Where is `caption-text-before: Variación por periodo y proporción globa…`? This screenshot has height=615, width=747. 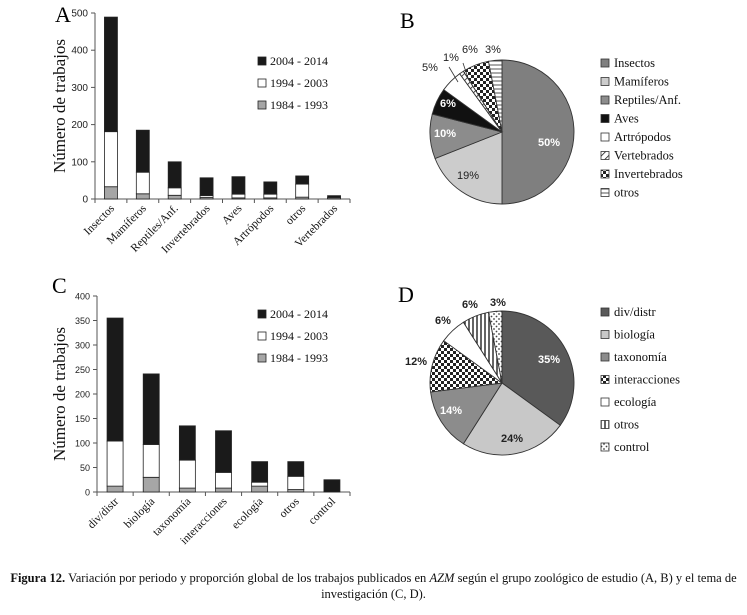 caption-text-before: Variación por periodo y proporción globa… is located at coordinates (247, 578).